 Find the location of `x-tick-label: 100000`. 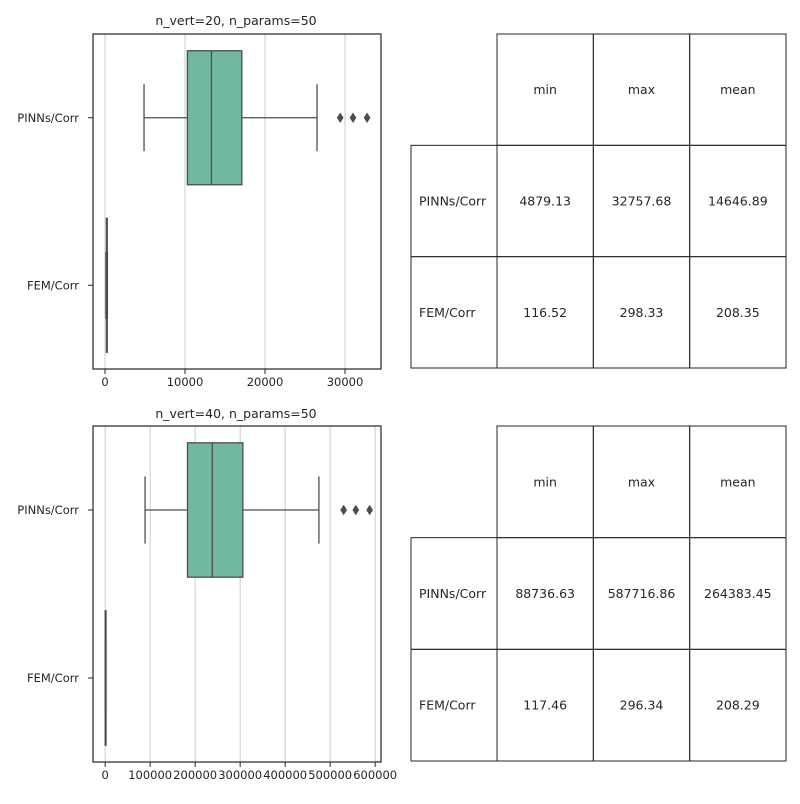

x-tick-label: 100000 is located at coordinates (150, 775).